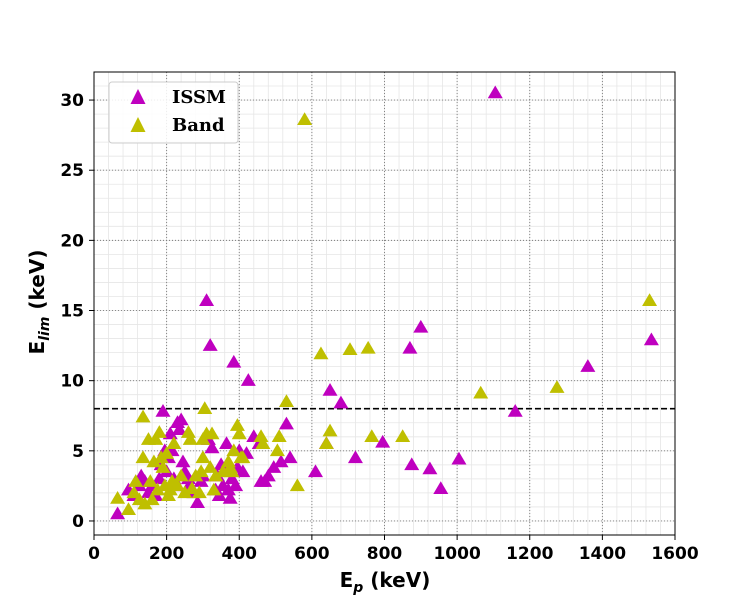  Describe the element at coordinates (94, 554) in the screenshot. I see `x-tick-label: 0` at that location.